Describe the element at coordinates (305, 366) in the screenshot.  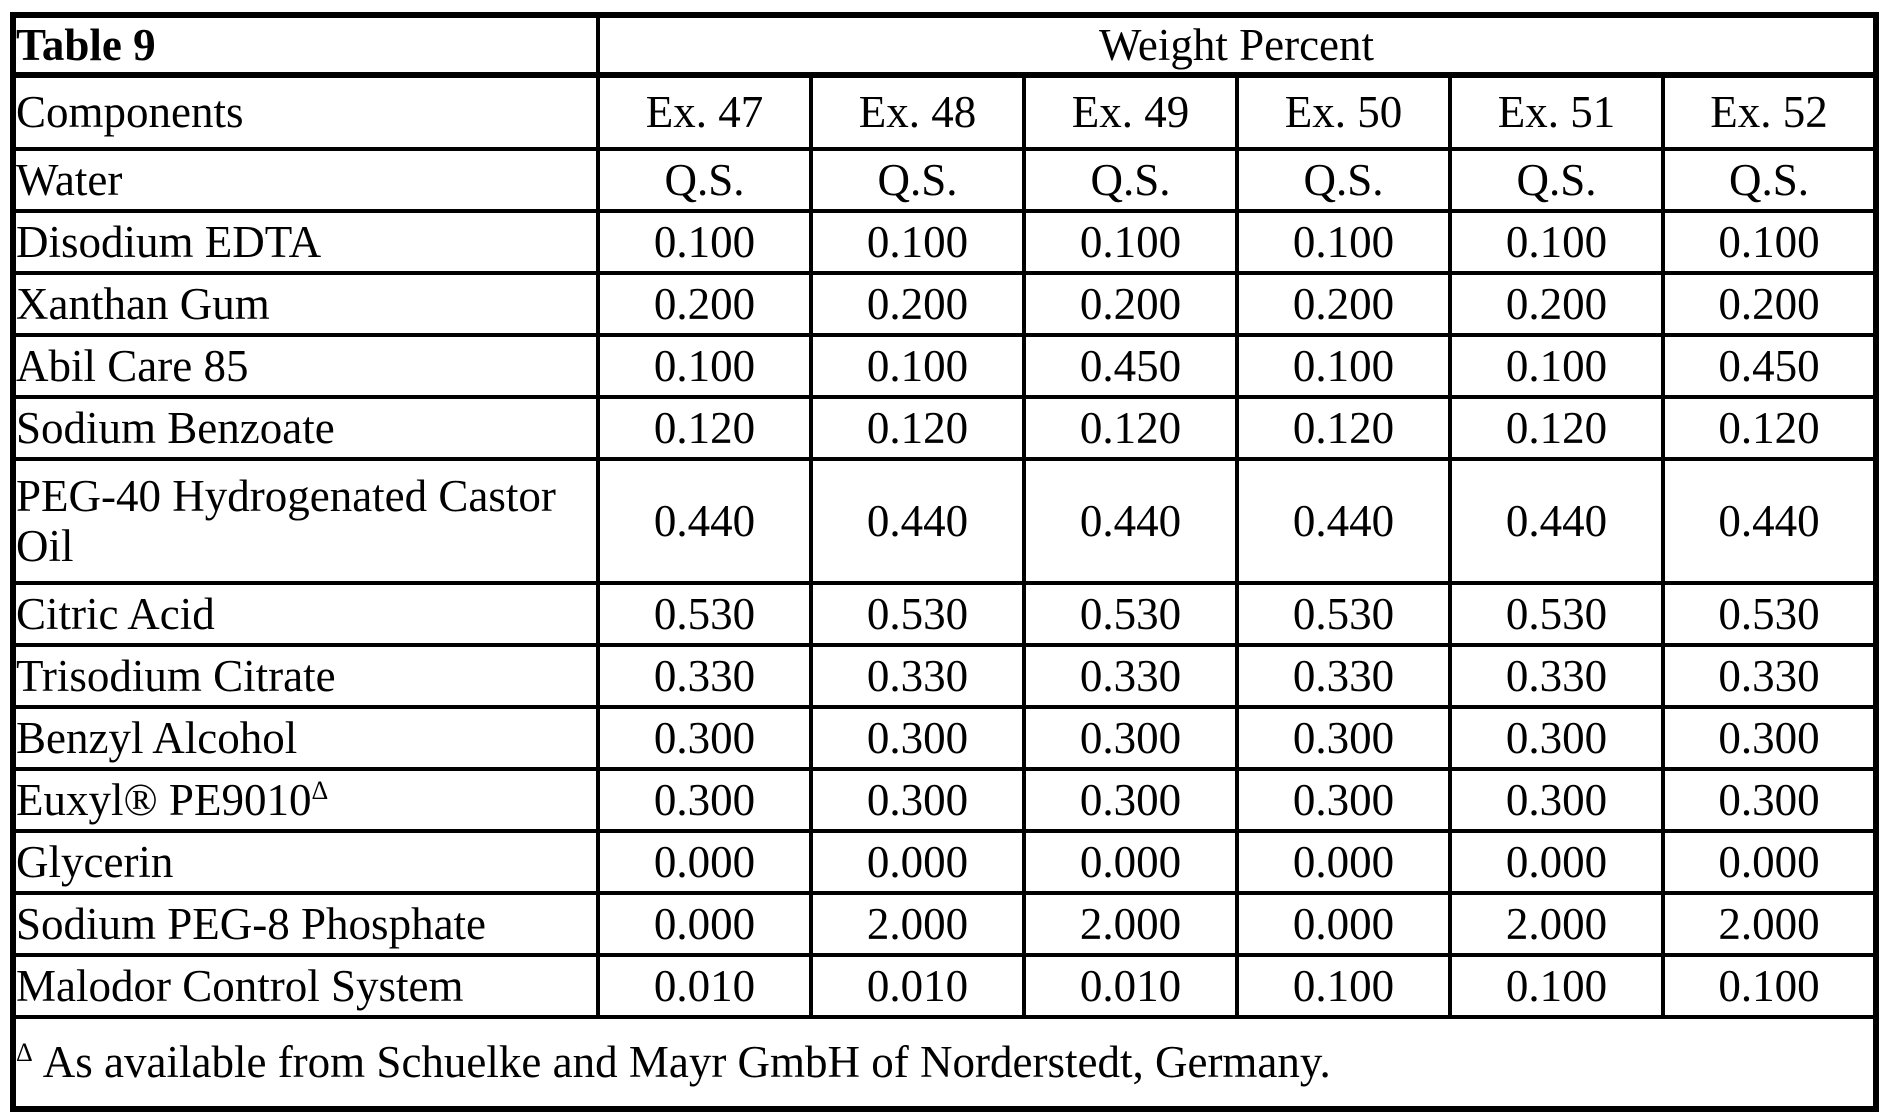
I see `component-cell: Abil Care 85` at that location.